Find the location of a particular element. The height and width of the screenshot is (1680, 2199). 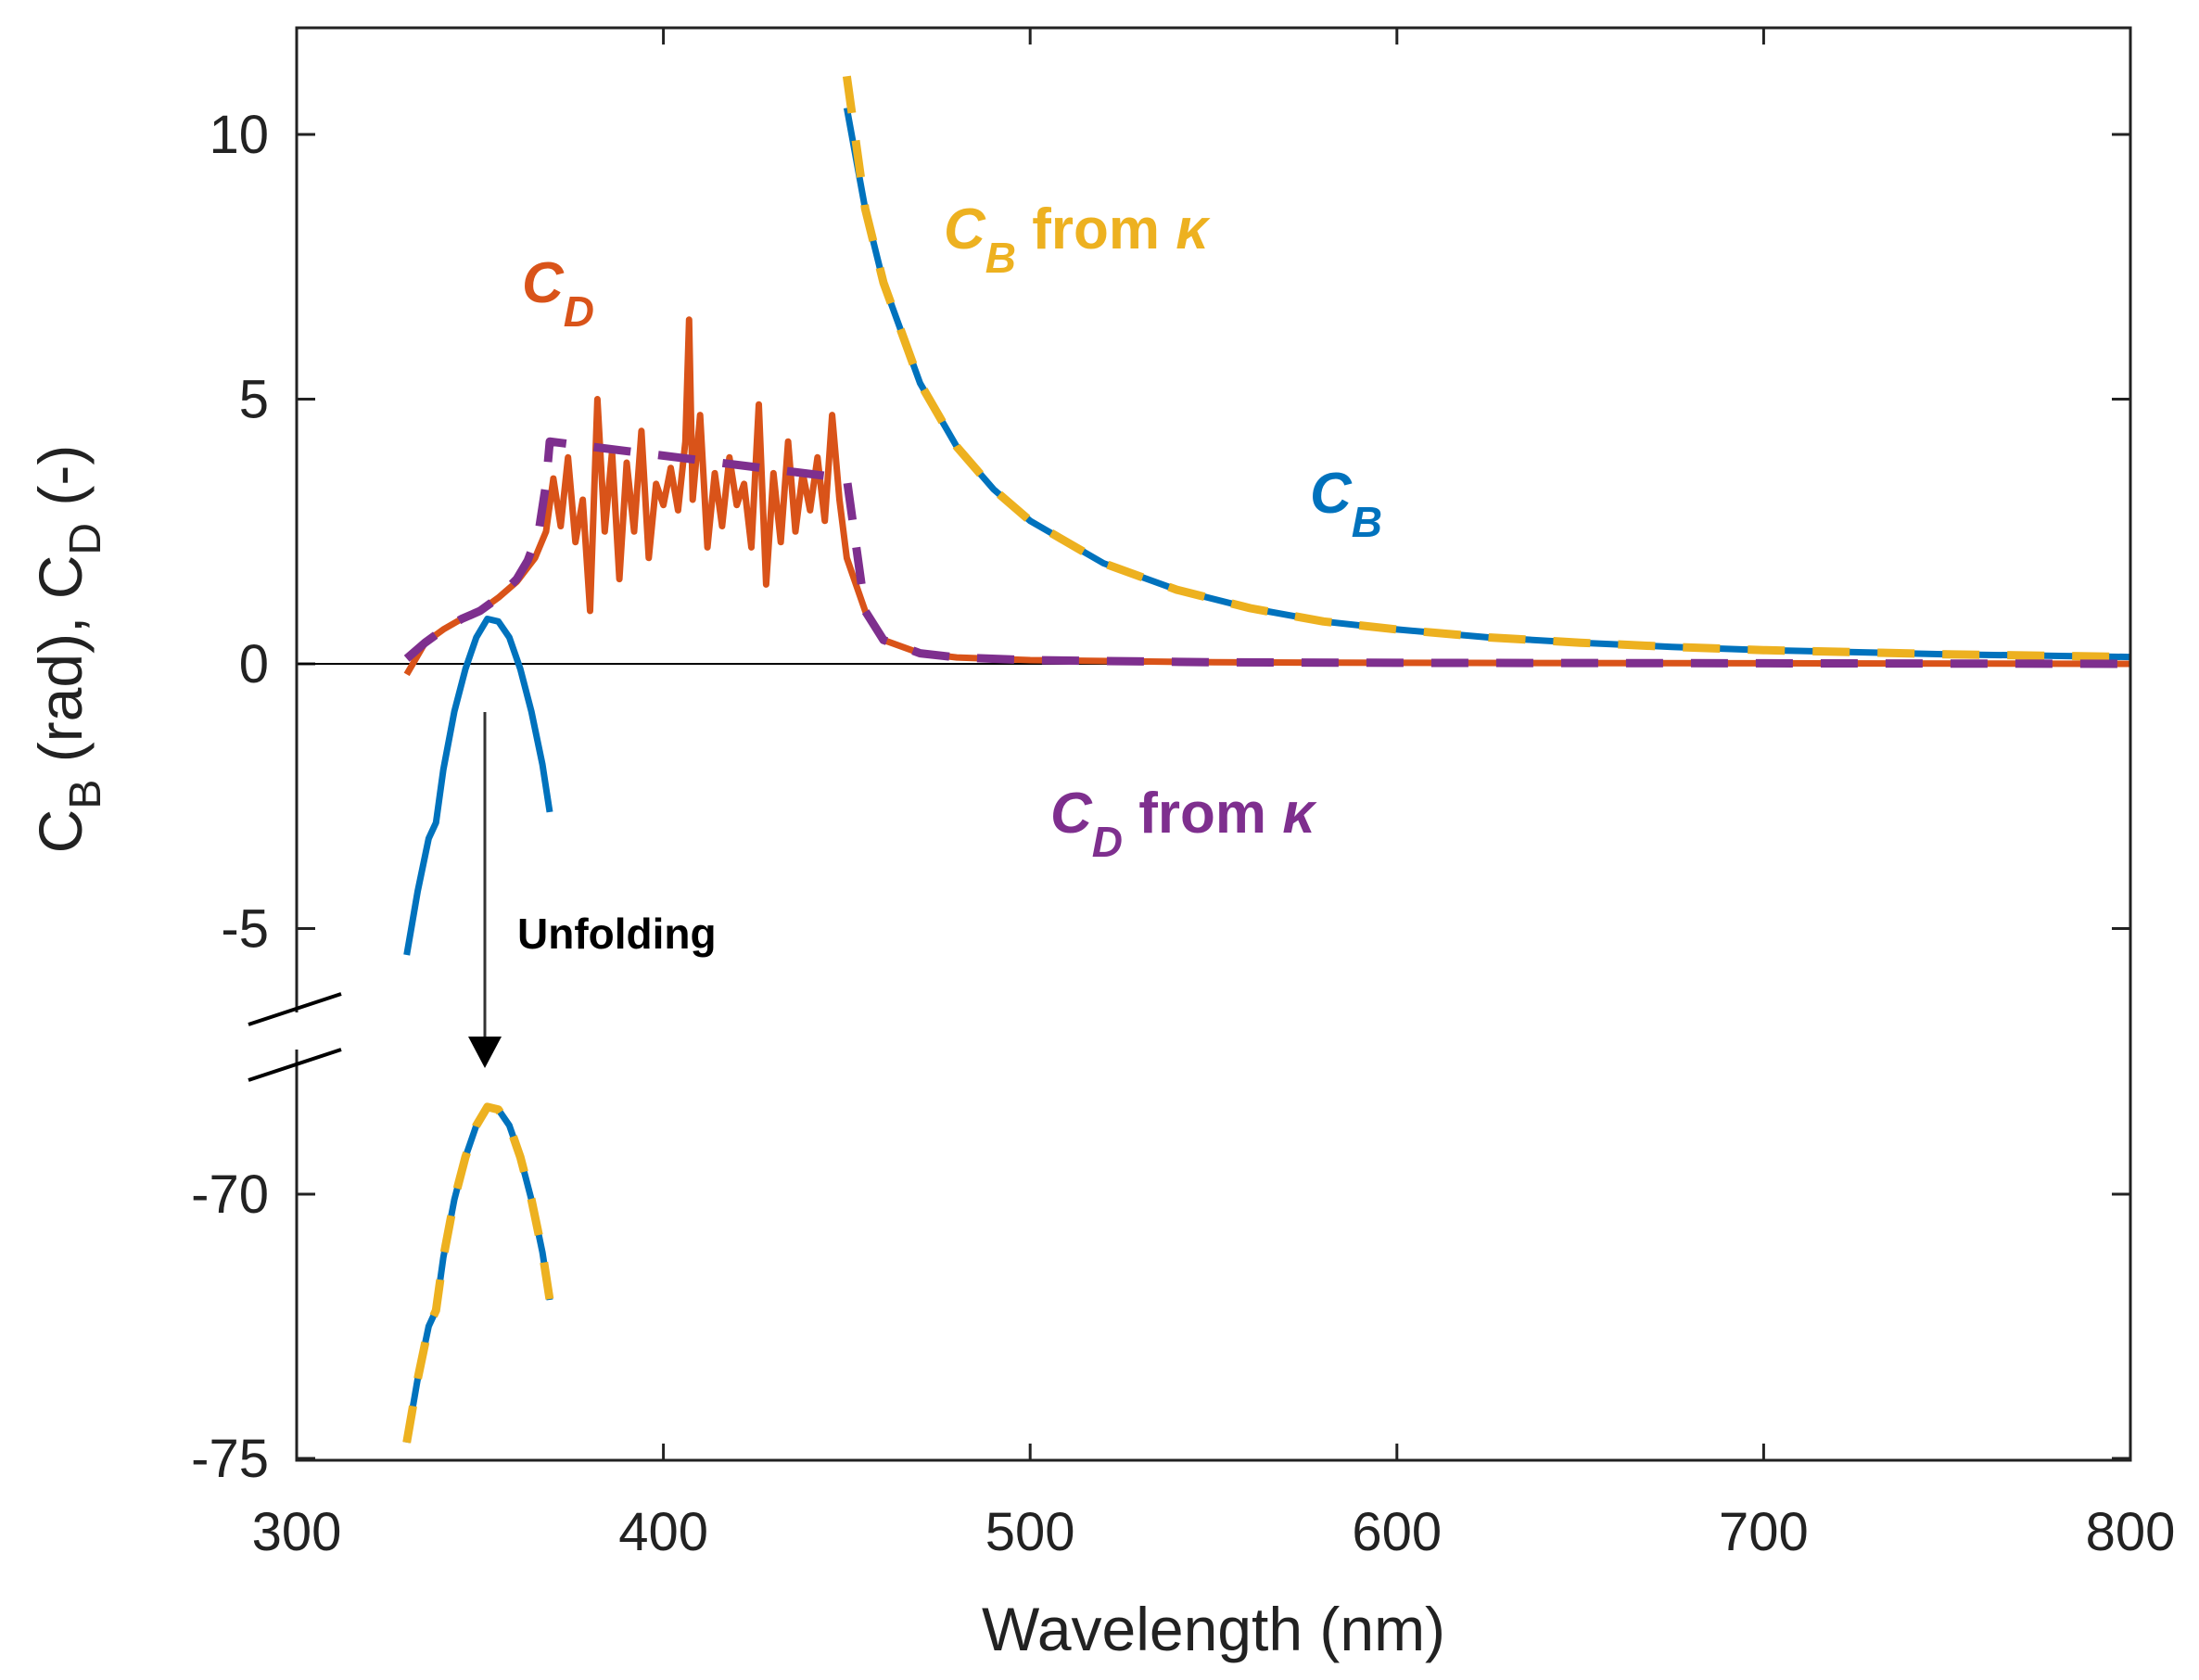

y-tick-label: -75 is located at coordinates (230, 1459).